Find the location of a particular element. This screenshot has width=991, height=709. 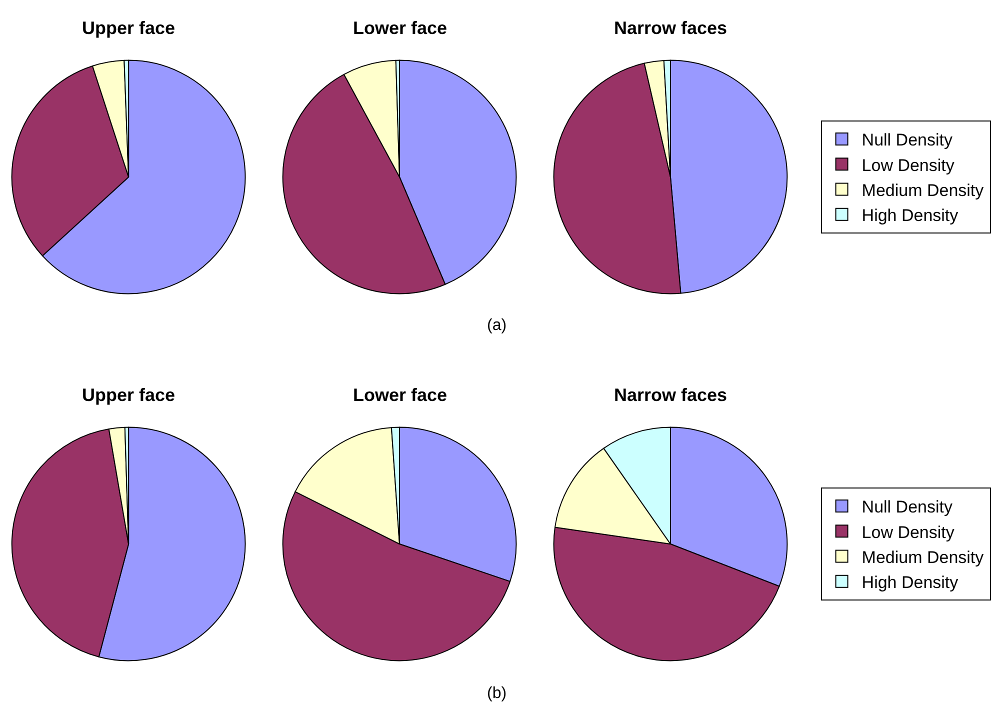

text: (a) is located at coordinates (497, 325).